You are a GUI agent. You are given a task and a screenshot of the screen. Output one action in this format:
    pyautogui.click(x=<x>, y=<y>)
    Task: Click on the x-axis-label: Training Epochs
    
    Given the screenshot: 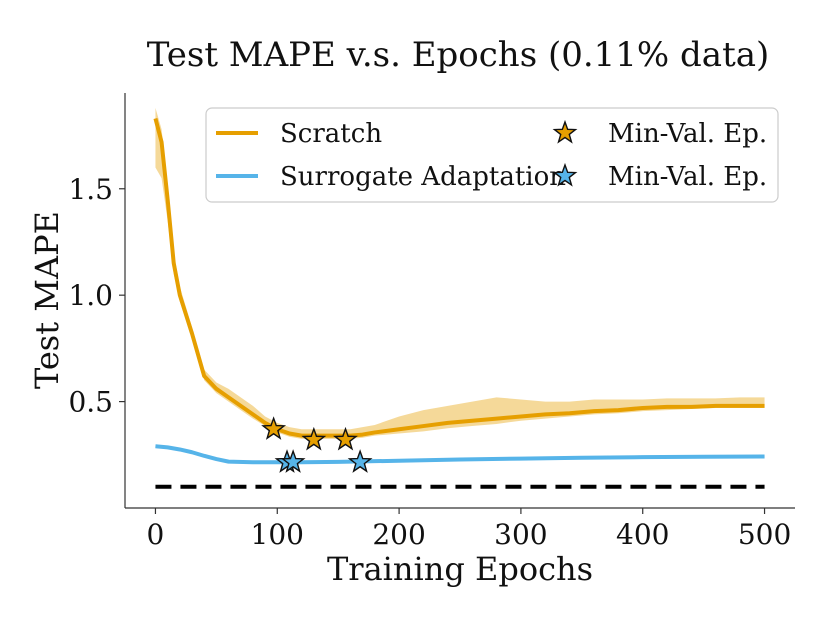 What is the action you would take?
    pyautogui.click(x=460, y=569)
    